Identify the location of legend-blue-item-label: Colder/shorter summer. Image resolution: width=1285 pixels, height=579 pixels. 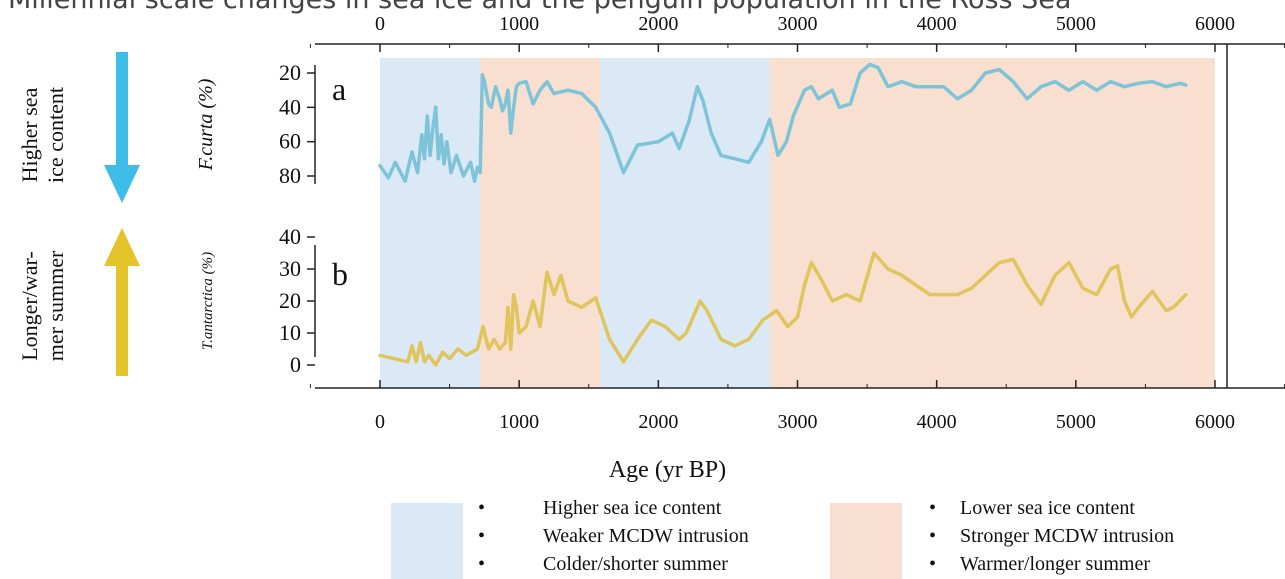
(635, 564).